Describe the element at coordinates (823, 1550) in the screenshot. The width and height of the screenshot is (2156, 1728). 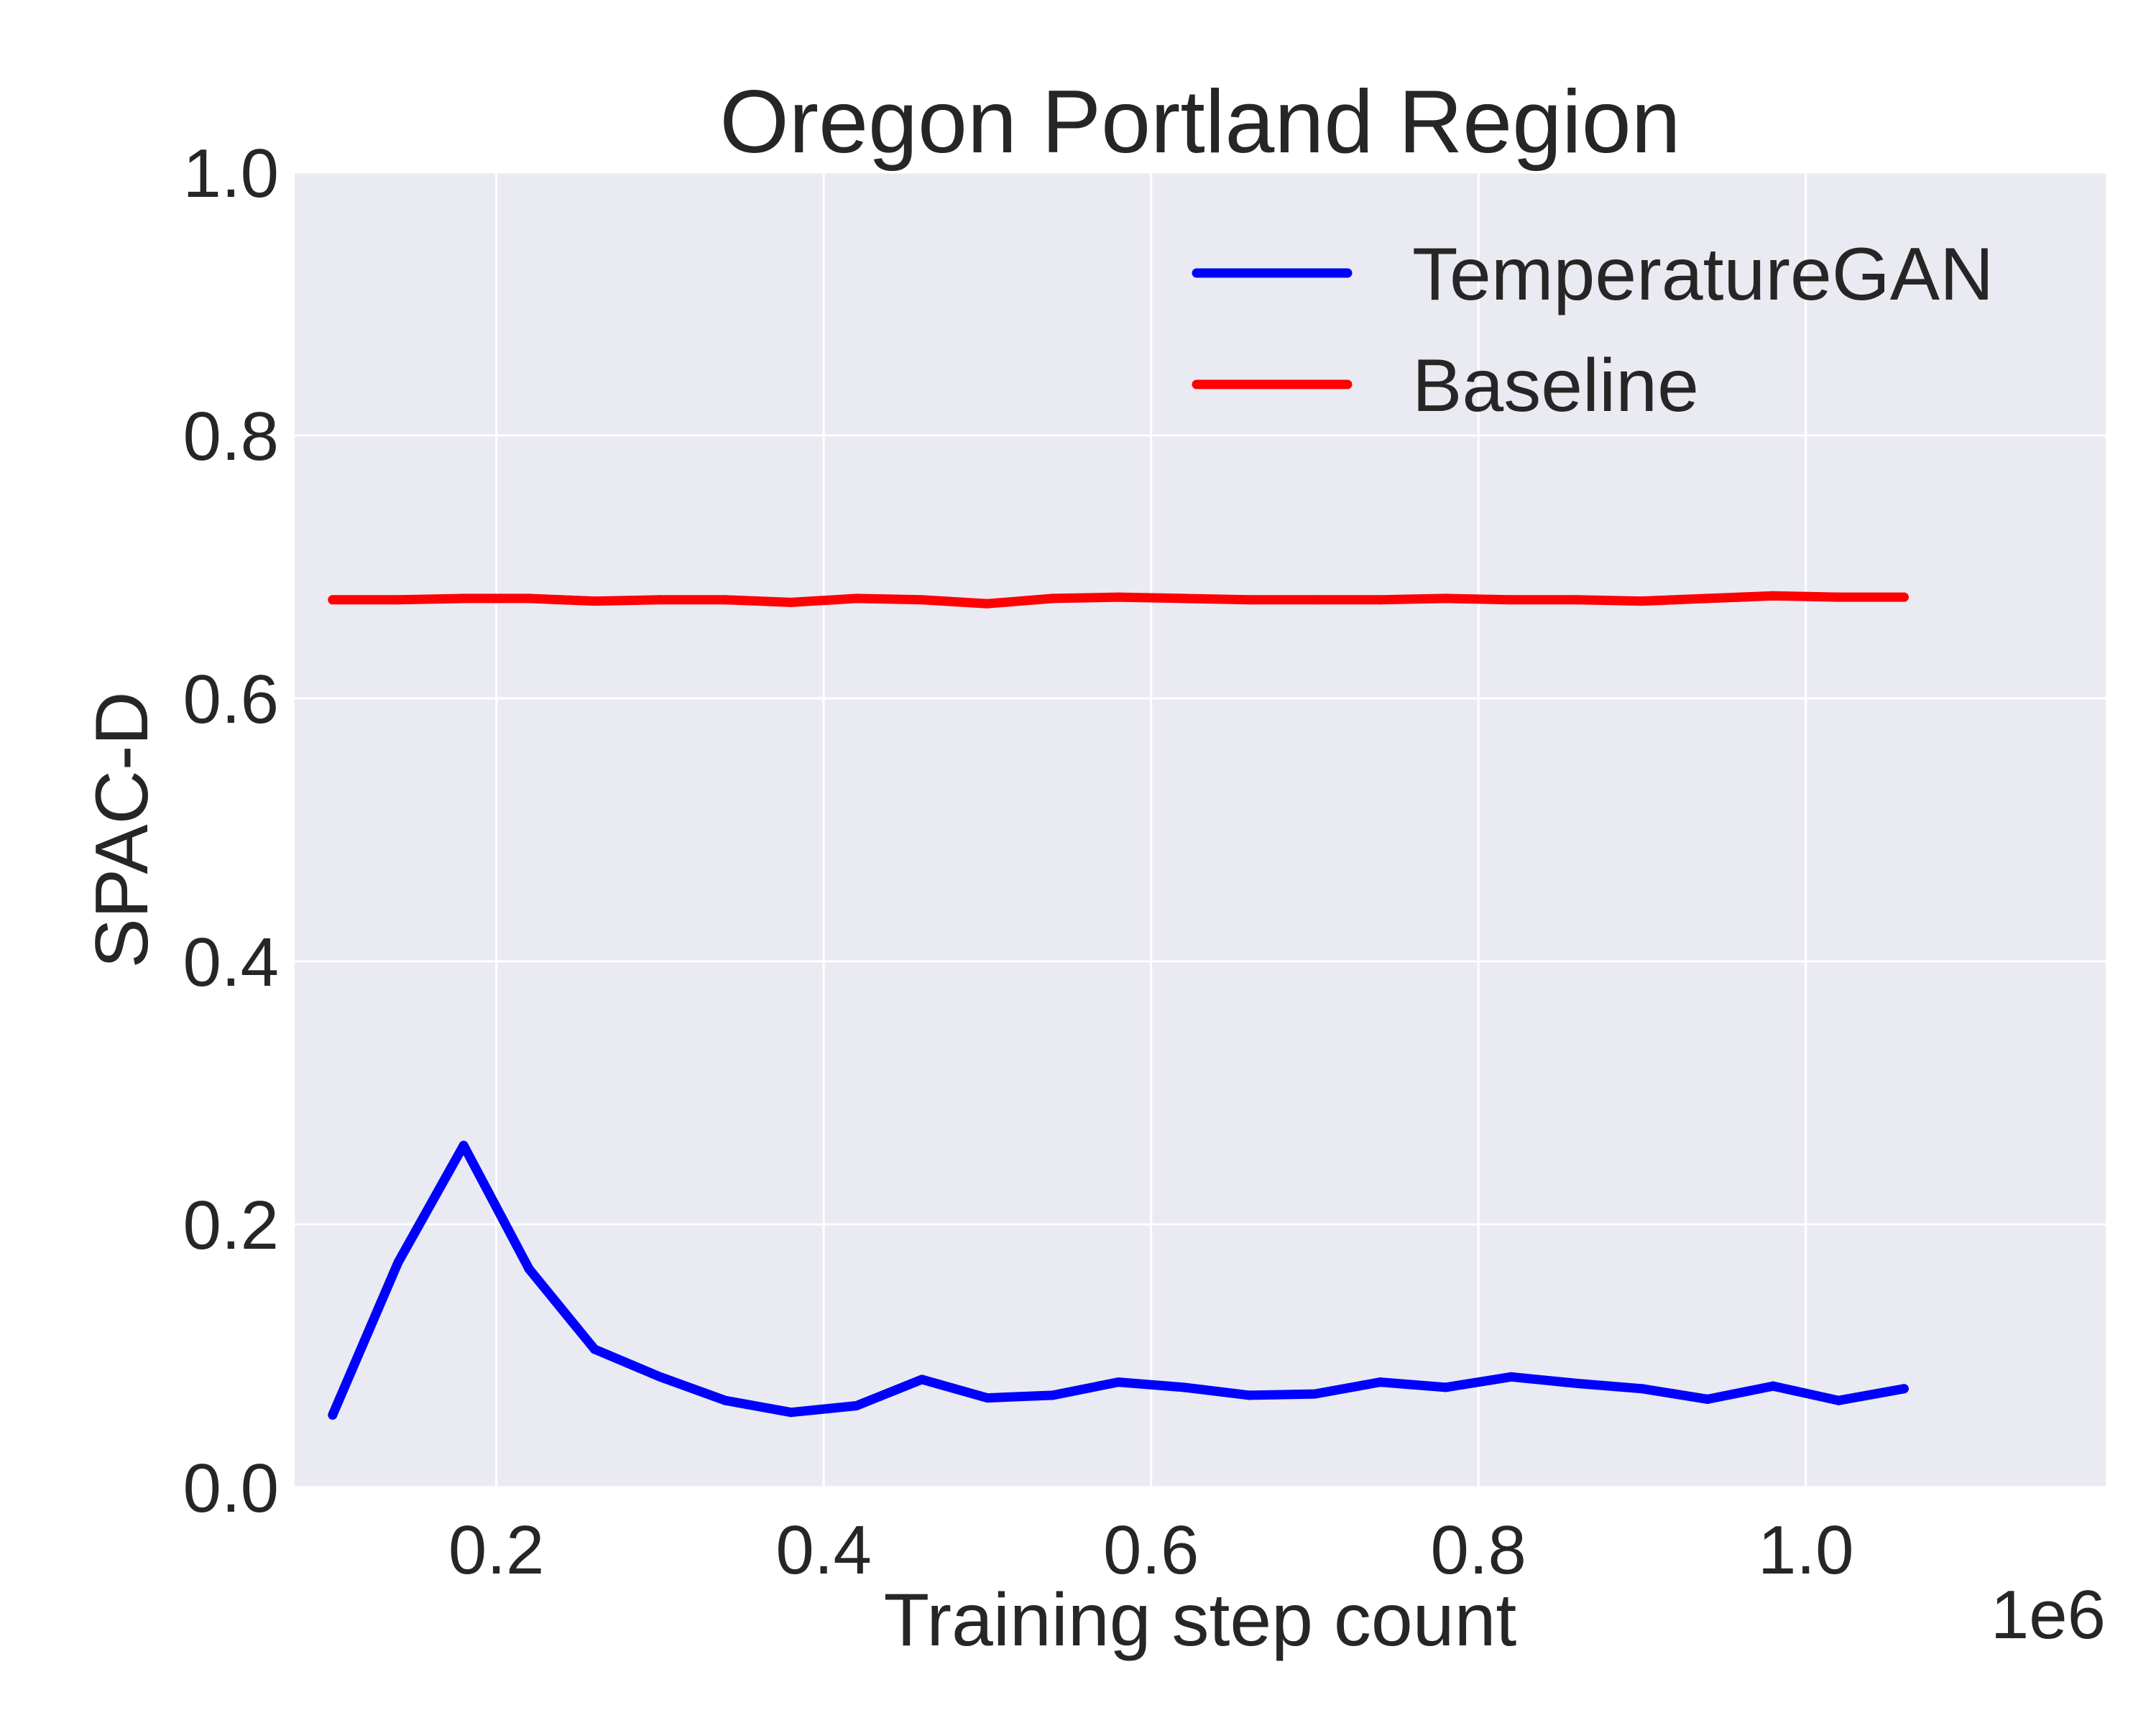
I see `x-tick-label: 0.4` at that location.